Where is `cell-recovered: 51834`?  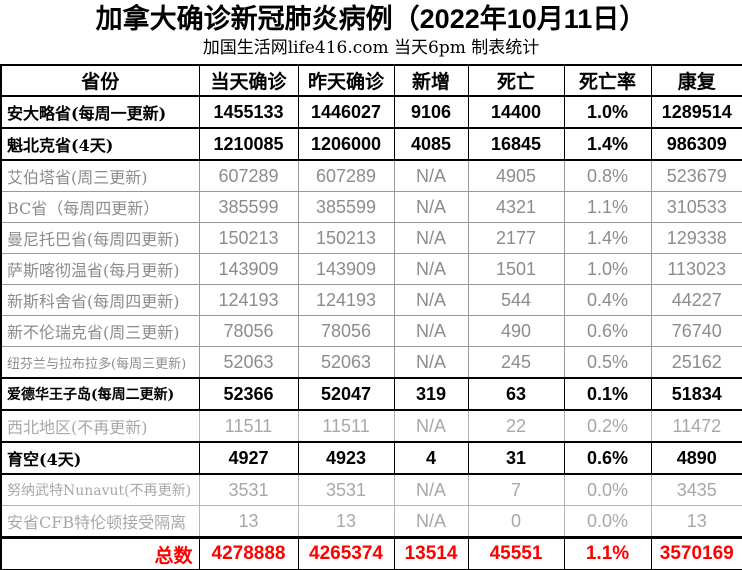
cell-recovered: 51834 is located at coordinates (696, 394).